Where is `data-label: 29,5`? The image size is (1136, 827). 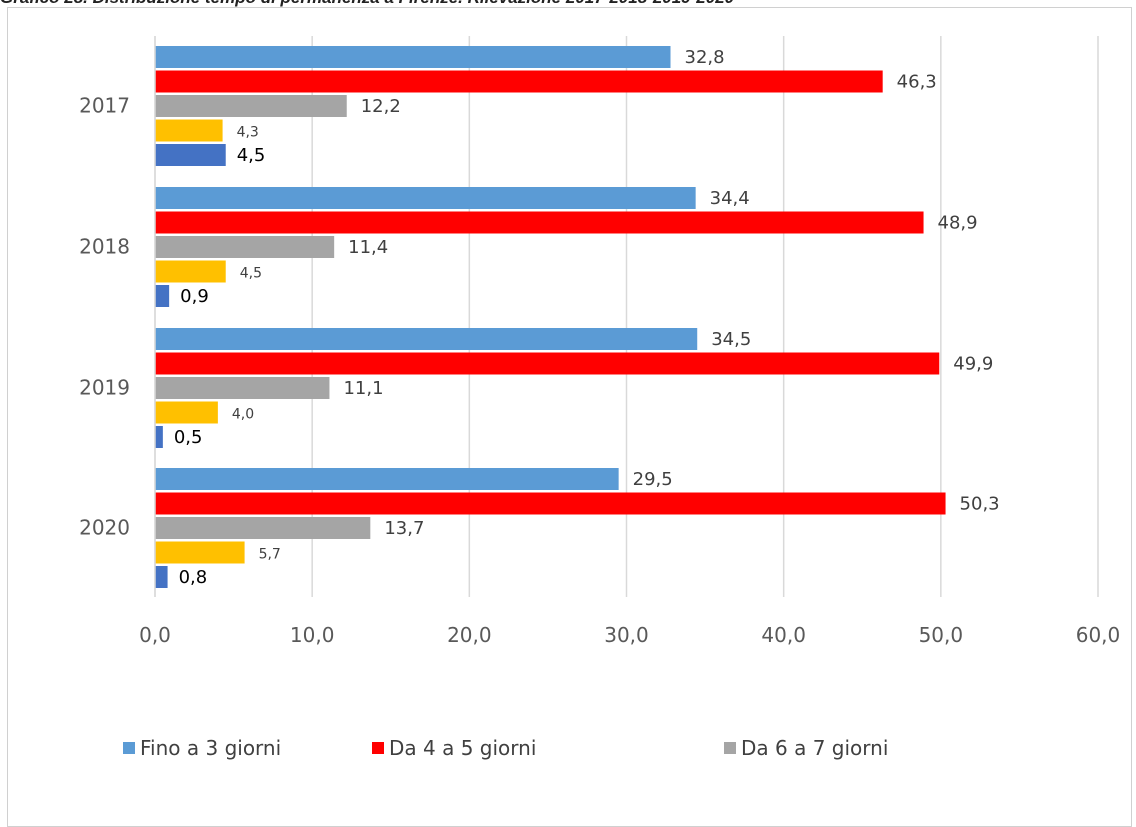 data-label: 29,5 is located at coordinates (653, 479).